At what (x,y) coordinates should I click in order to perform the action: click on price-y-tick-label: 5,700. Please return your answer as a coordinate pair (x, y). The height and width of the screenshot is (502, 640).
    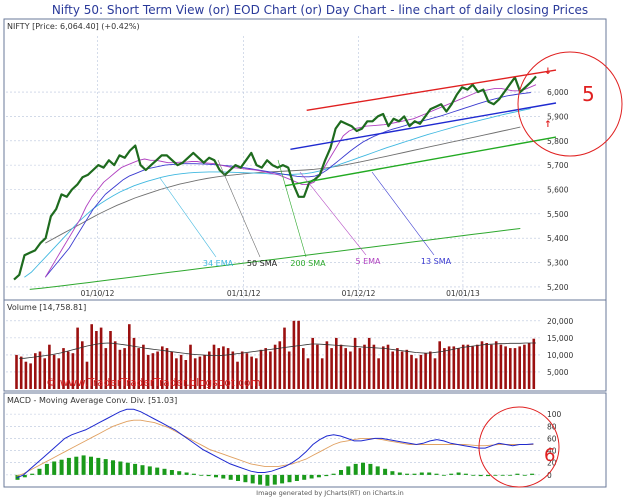
    Looking at the image, I should click on (558, 165).